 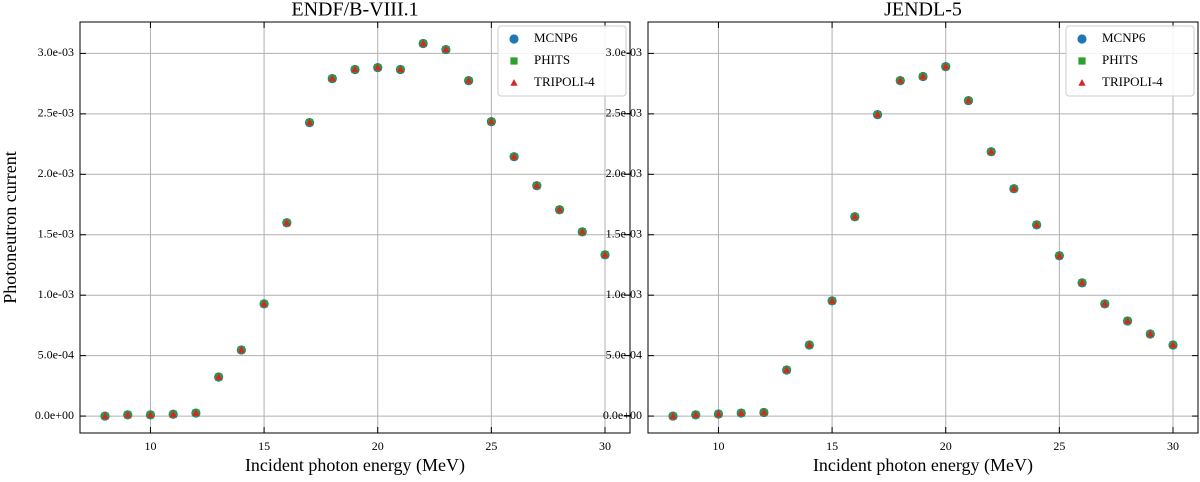 What do you see at coordinates (10, 227) in the screenshot?
I see `y-axis-label: Photoneutron current` at bounding box center [10, 227].